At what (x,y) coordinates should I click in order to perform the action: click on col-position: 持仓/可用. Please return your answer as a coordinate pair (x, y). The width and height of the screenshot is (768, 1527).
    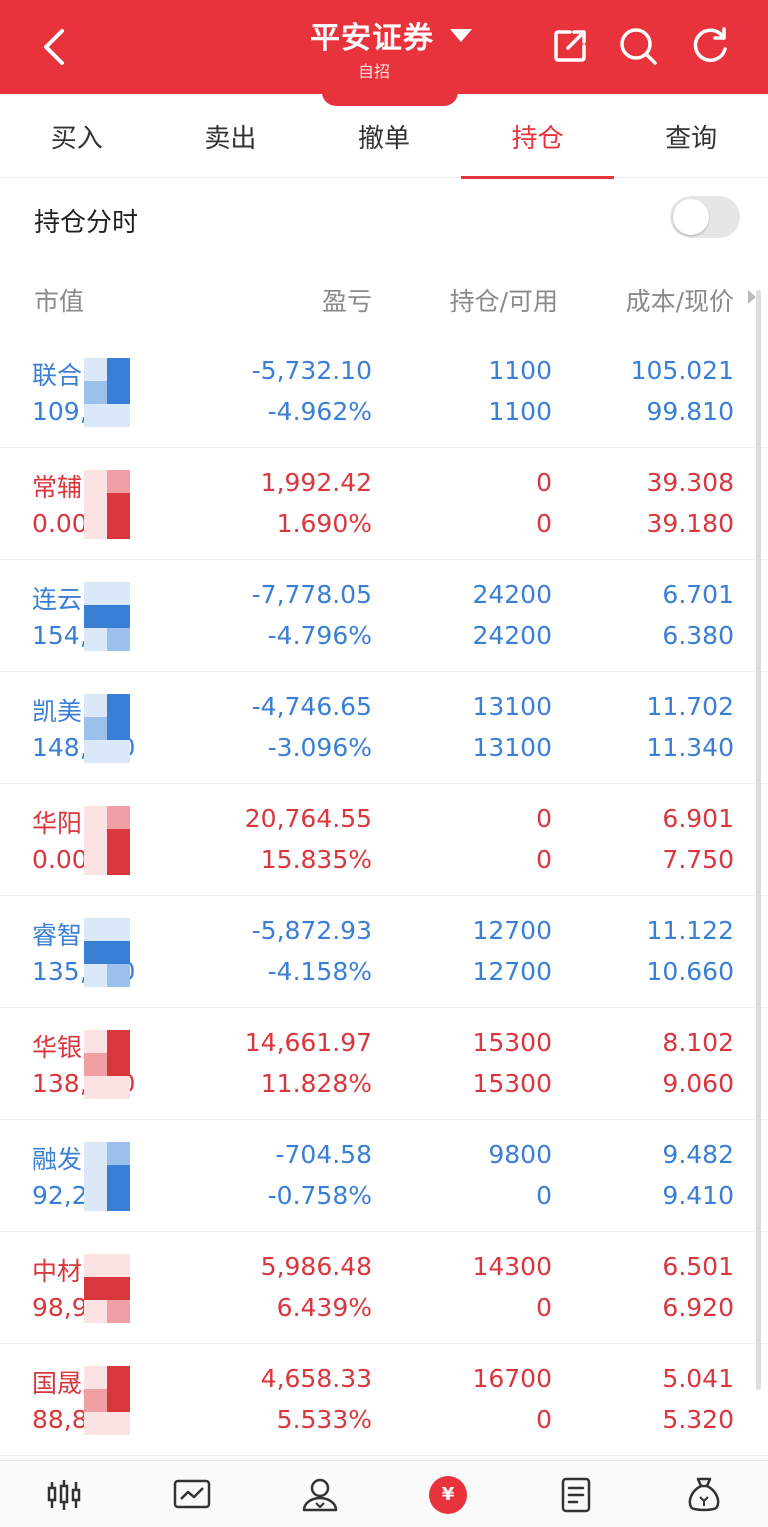
    Looking at the image, I should click on (503, 301).